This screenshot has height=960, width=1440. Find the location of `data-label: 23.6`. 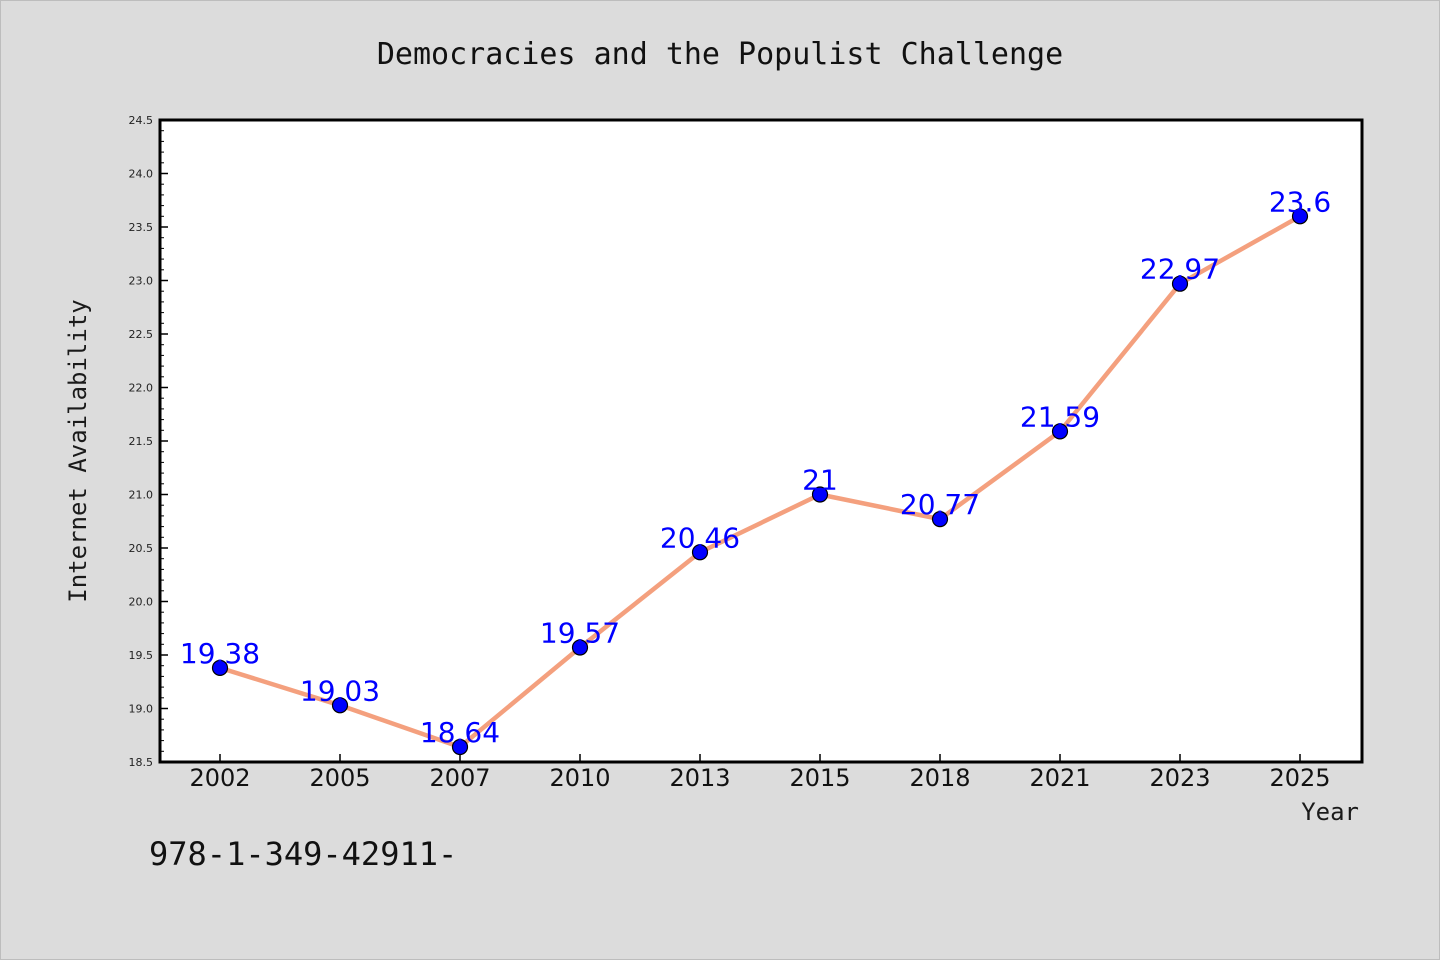

data-label: 23.6 is located at coordinates (1300, 201).